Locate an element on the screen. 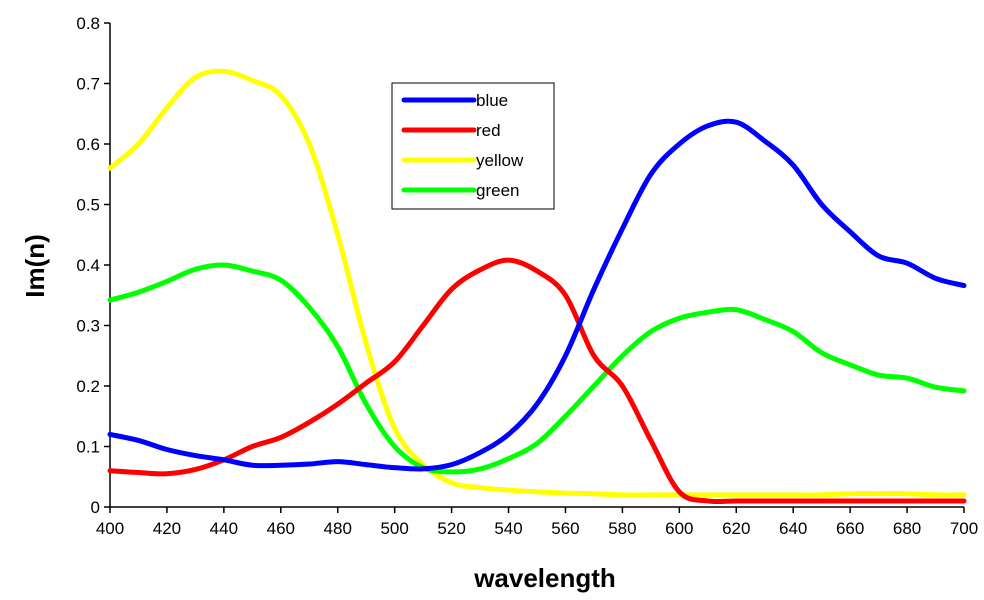 The image size is (984, 600). x-tick-label: 660 is located at coordinates (850, 528).